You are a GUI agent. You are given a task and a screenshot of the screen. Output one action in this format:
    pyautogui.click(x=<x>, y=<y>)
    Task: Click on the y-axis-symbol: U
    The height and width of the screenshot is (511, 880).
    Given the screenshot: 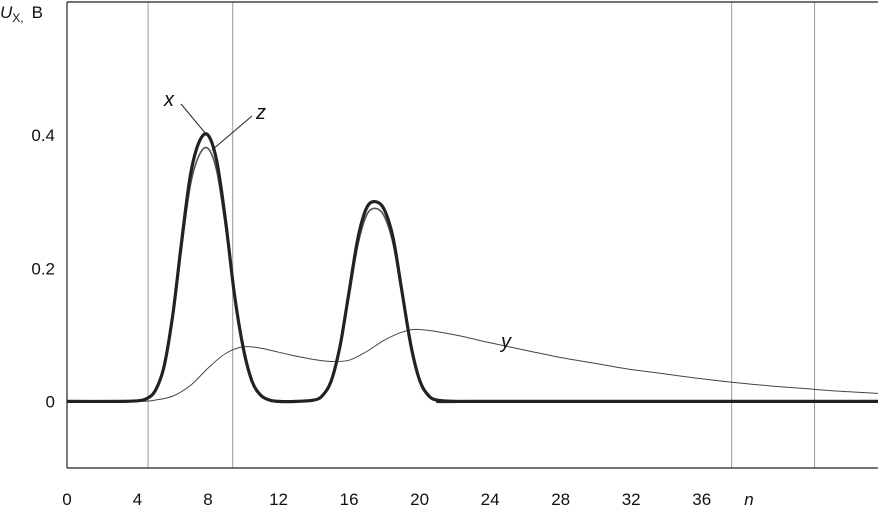 What is the action you would take?
    pyautogui.click(x=6, y=12)
    